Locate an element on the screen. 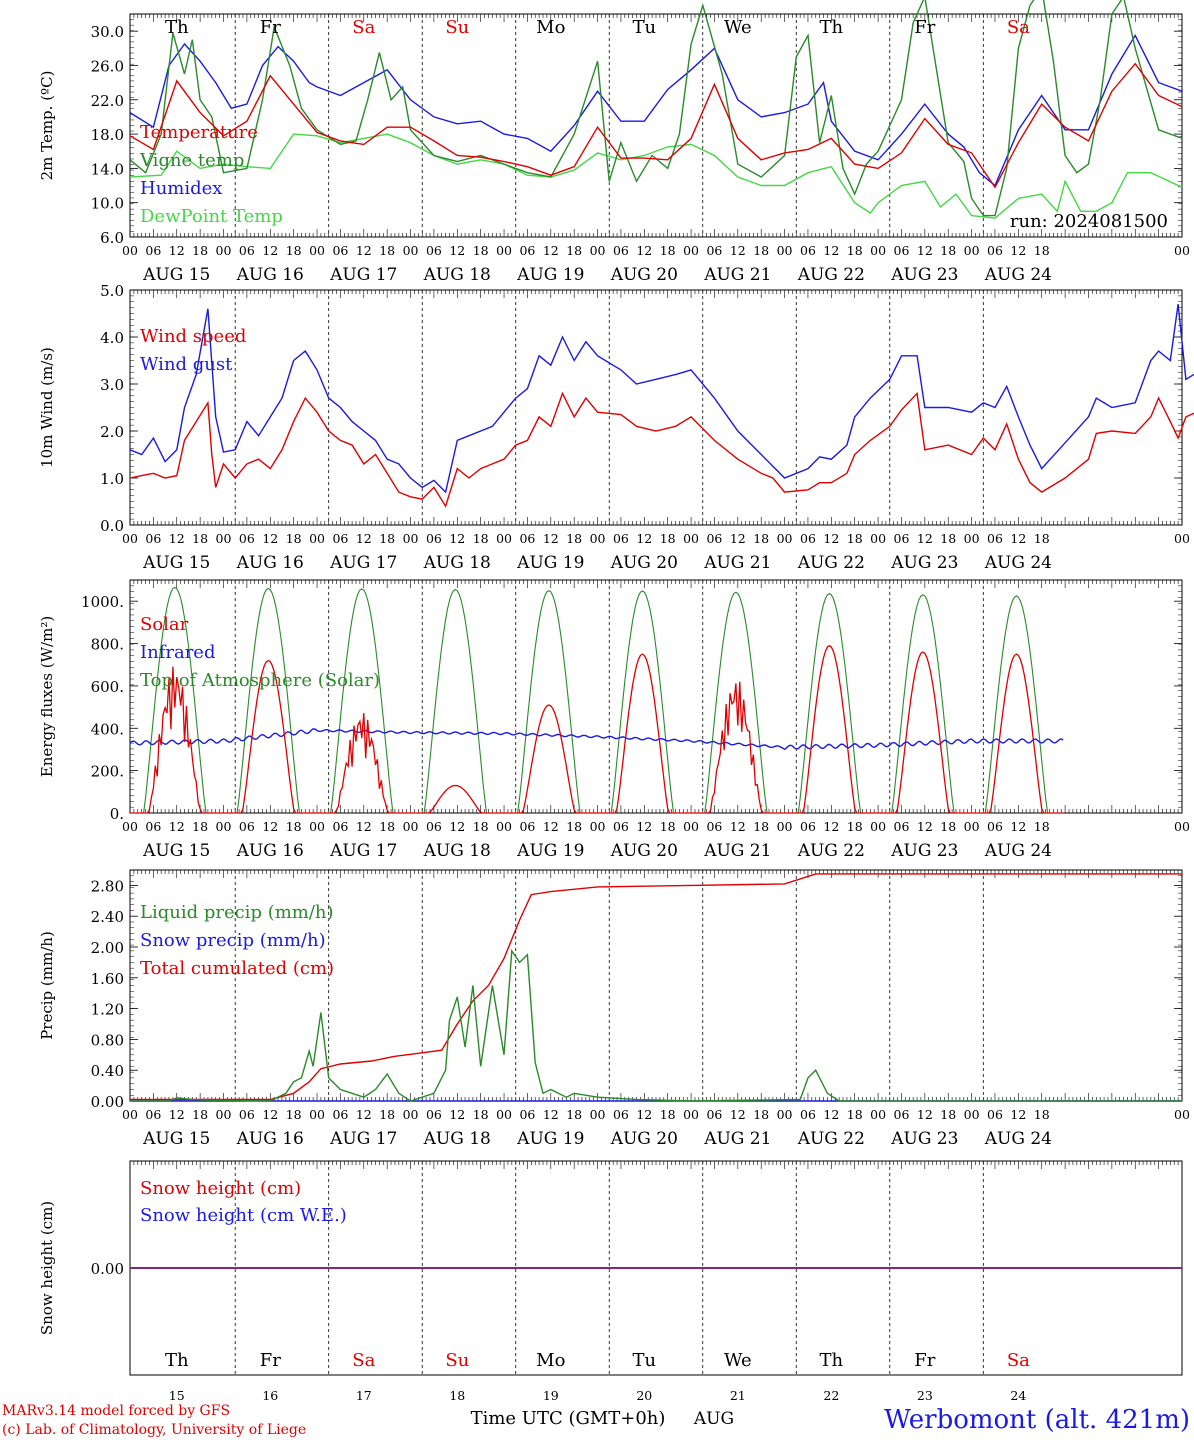  y-tick-label: 30.0 is located at coordinates (107, 32).